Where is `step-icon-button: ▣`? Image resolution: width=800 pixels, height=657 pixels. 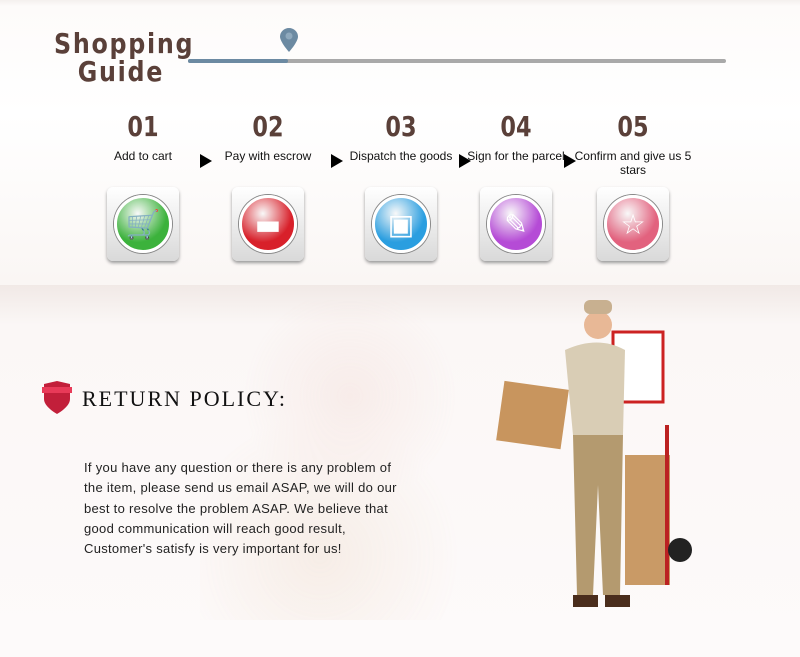
step-icon-button: ▣ is located at coordinates (401, 224).